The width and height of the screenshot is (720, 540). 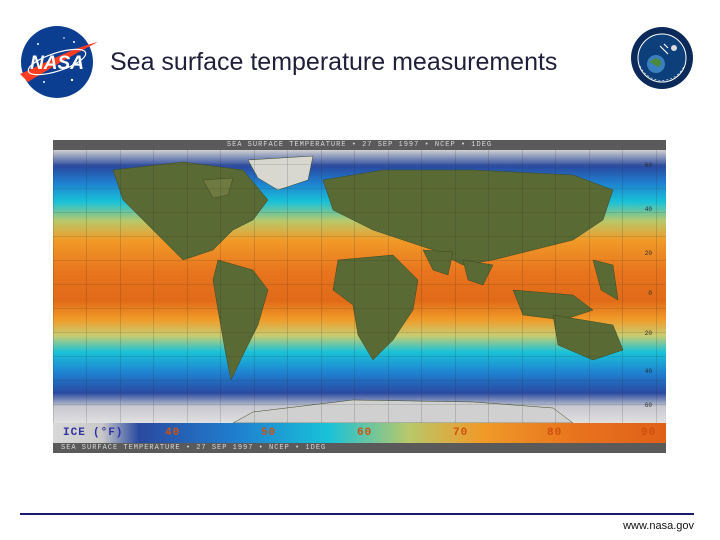 I want to click on legend-tick: 50, so click(x=269, y=433).